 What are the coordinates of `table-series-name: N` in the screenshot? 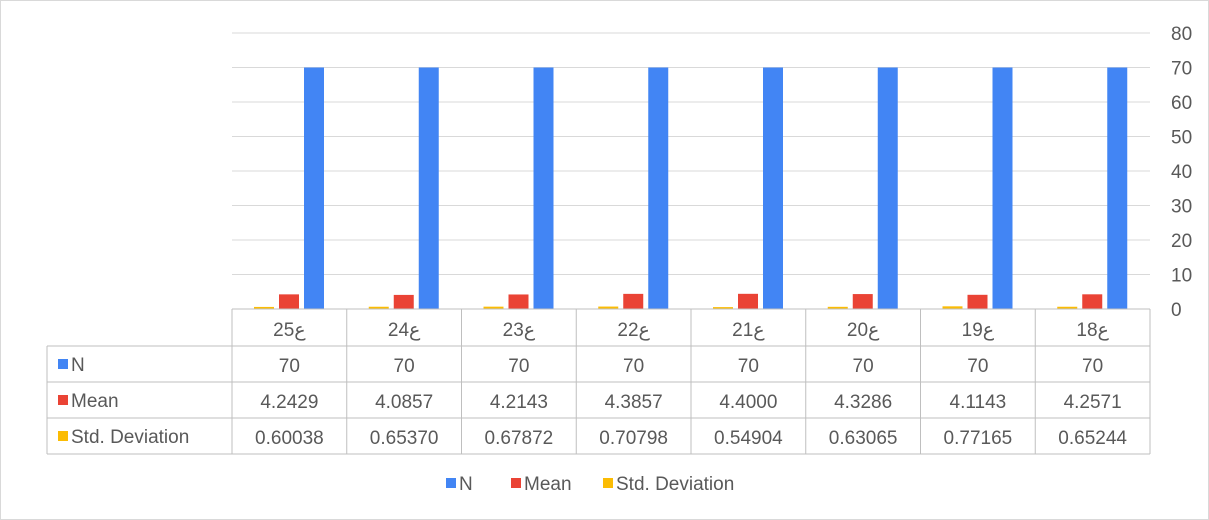 It's located at (78, 365).